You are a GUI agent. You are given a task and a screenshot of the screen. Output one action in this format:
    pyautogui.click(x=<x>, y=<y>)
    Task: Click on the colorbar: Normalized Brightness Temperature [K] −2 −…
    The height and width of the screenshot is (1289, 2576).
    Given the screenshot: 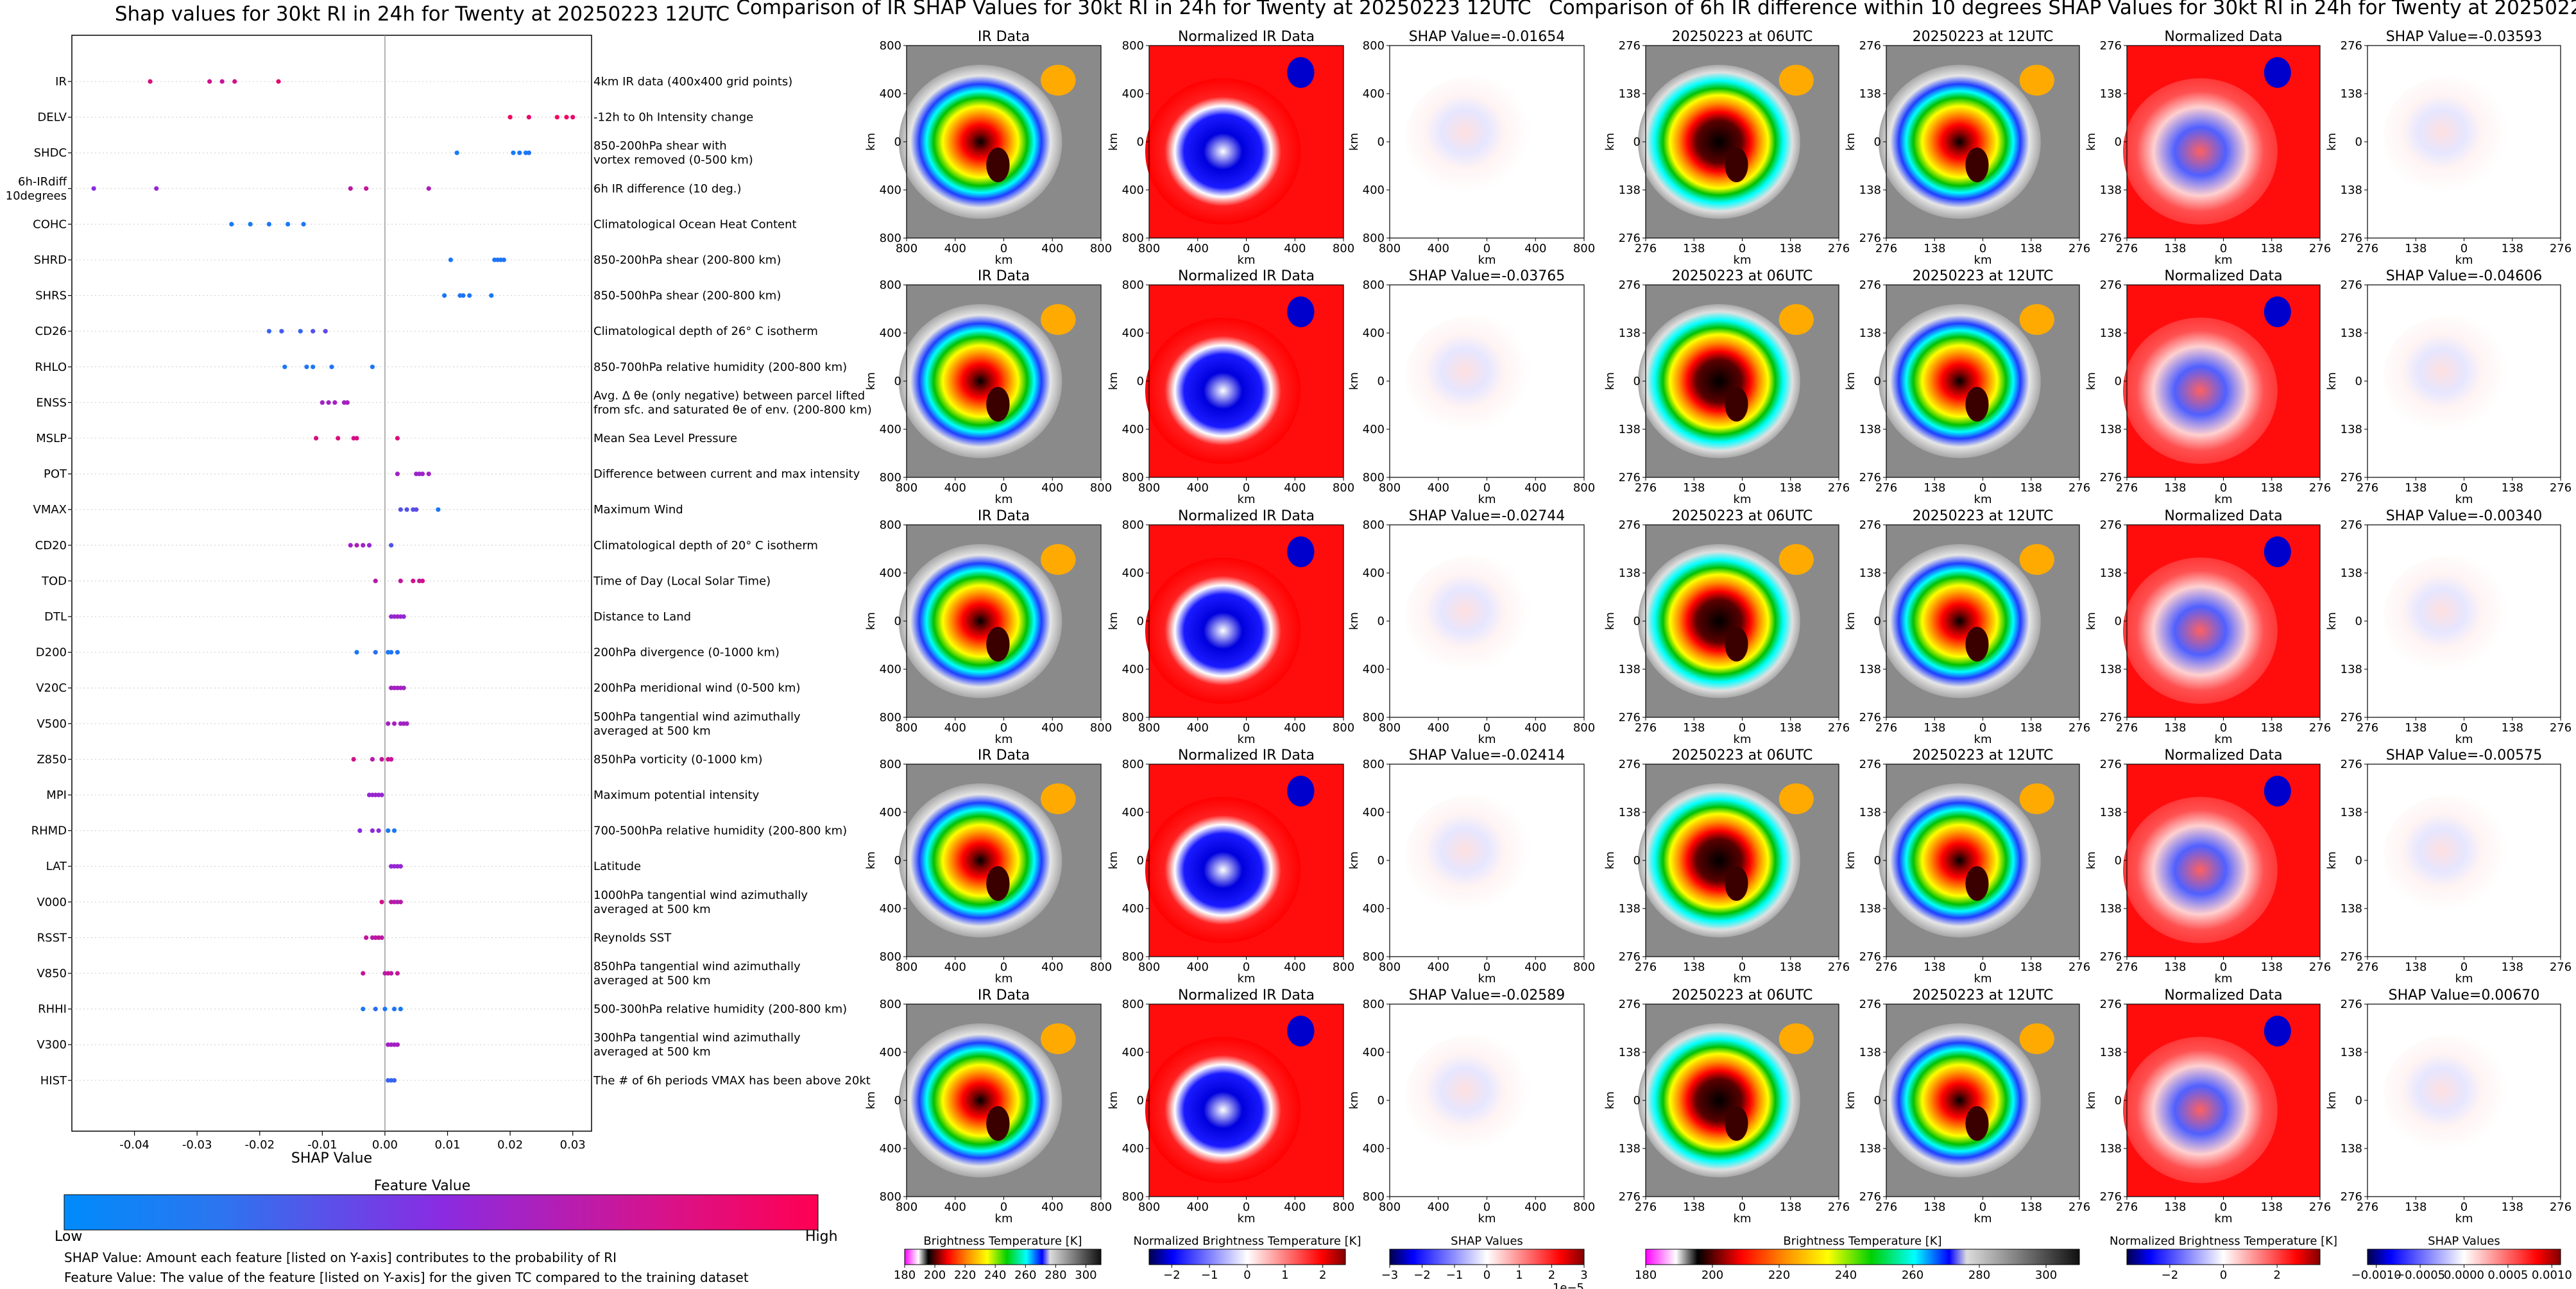 What is the action you would take?
    pyautogui.click(x=1247, y=1258)
    